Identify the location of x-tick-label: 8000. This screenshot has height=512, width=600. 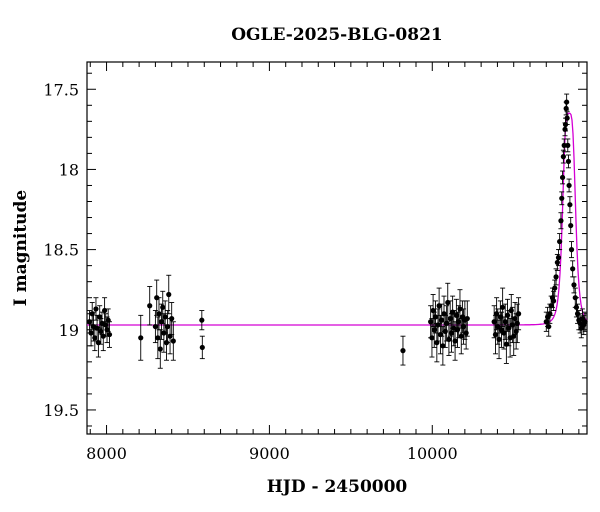
(106, 453).